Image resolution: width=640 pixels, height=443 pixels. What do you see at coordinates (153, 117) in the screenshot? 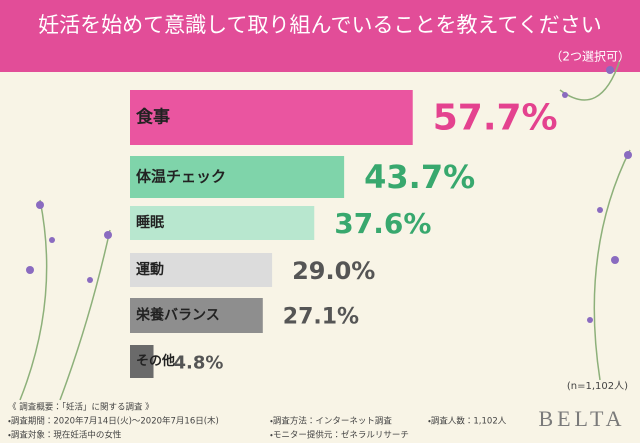
I see `category-label: 食事` at bounding box center [153, 117].